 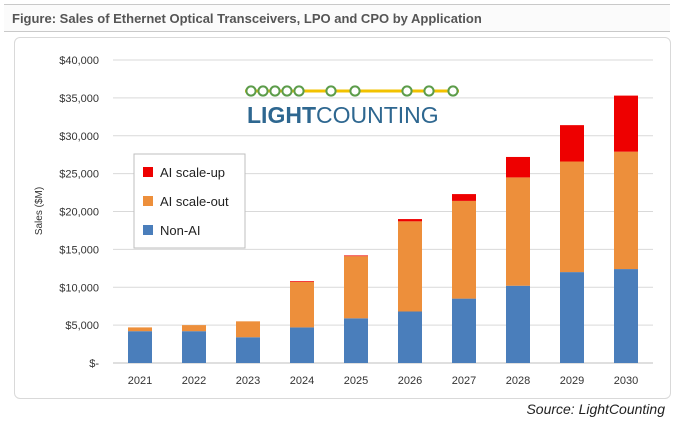 What do you see at coordinates (464, 381) in the screenshot?
I see `x-tick-label: 2027` at bounding box center [464, 381].